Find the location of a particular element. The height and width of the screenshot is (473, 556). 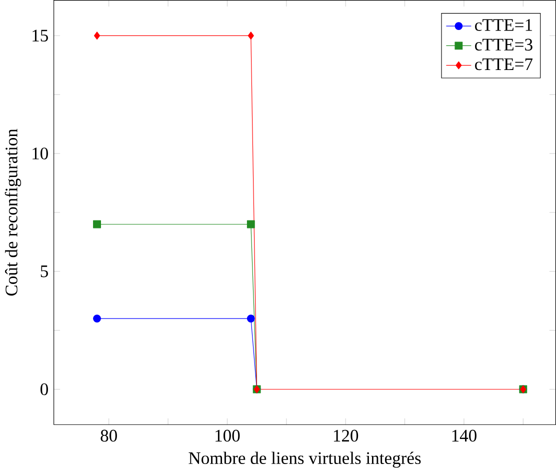

legend-label: cTTE=3 is located at coordinates (503, 45).